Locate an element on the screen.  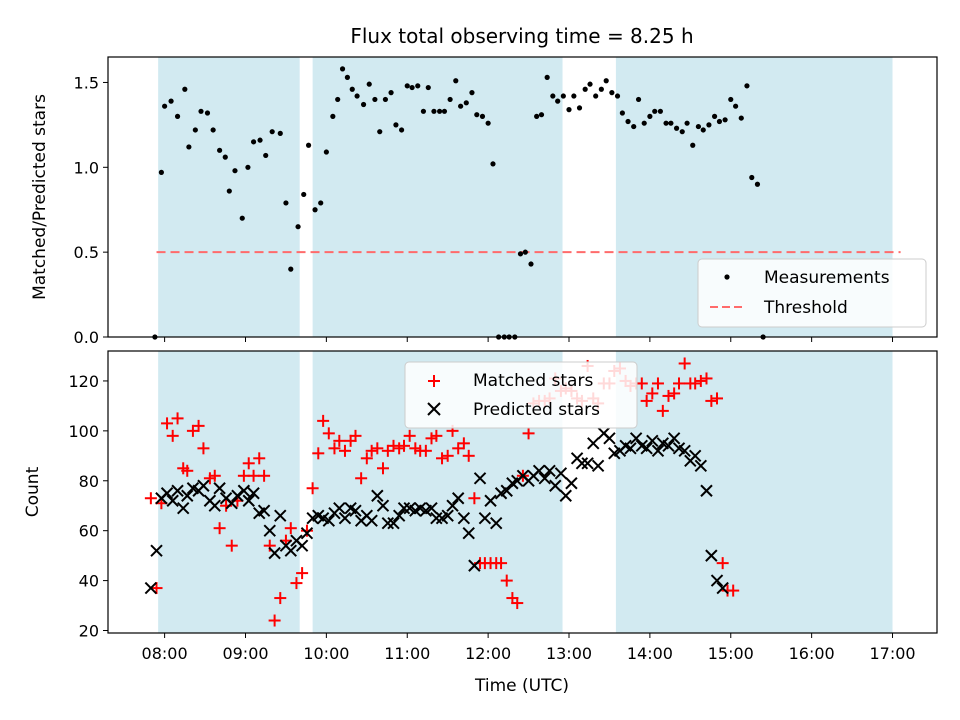
ytick-label: 40 is located at coordinates (89, 581).